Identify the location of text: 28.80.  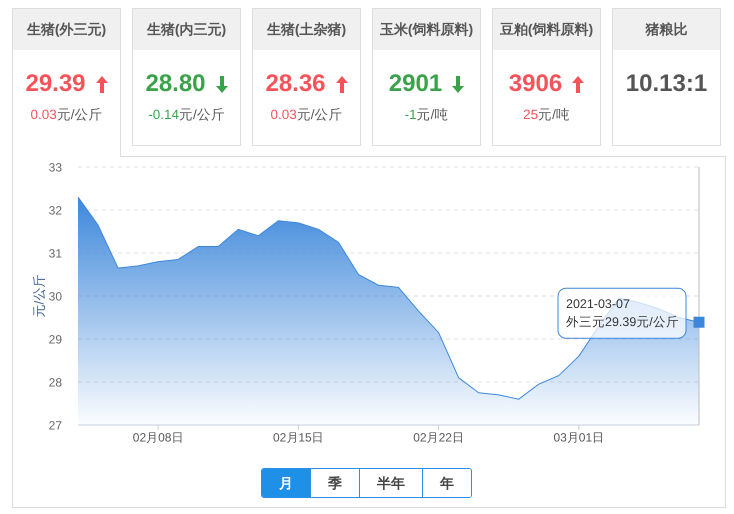
(175, 84).